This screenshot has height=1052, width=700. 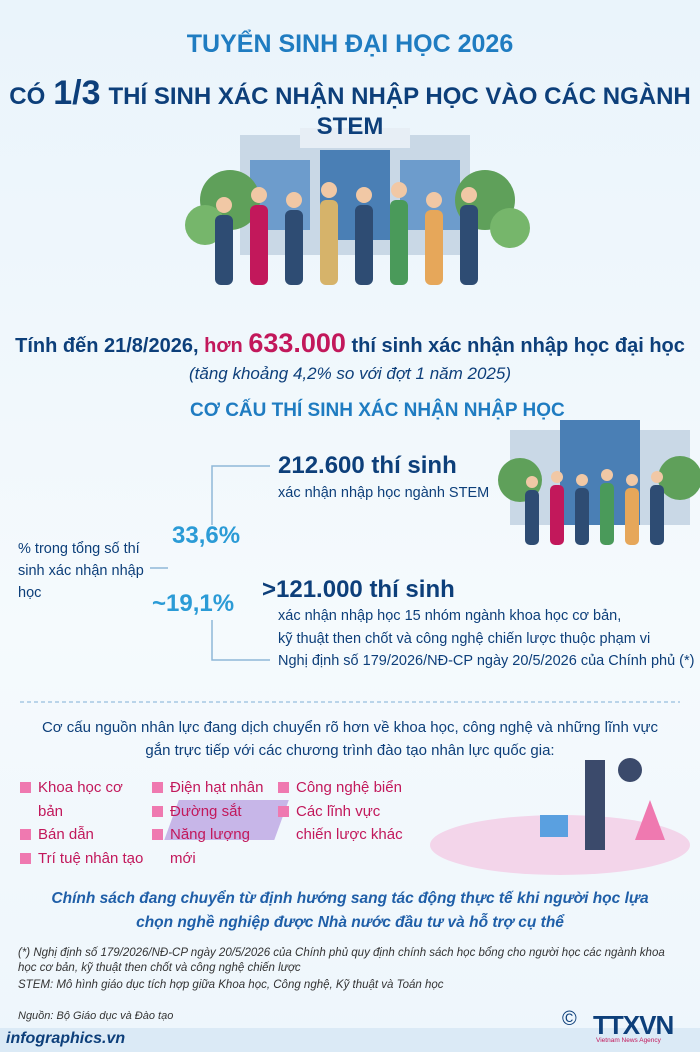 I want to click on subtitle-fraction: 1/3, so click(x=77, y=93).